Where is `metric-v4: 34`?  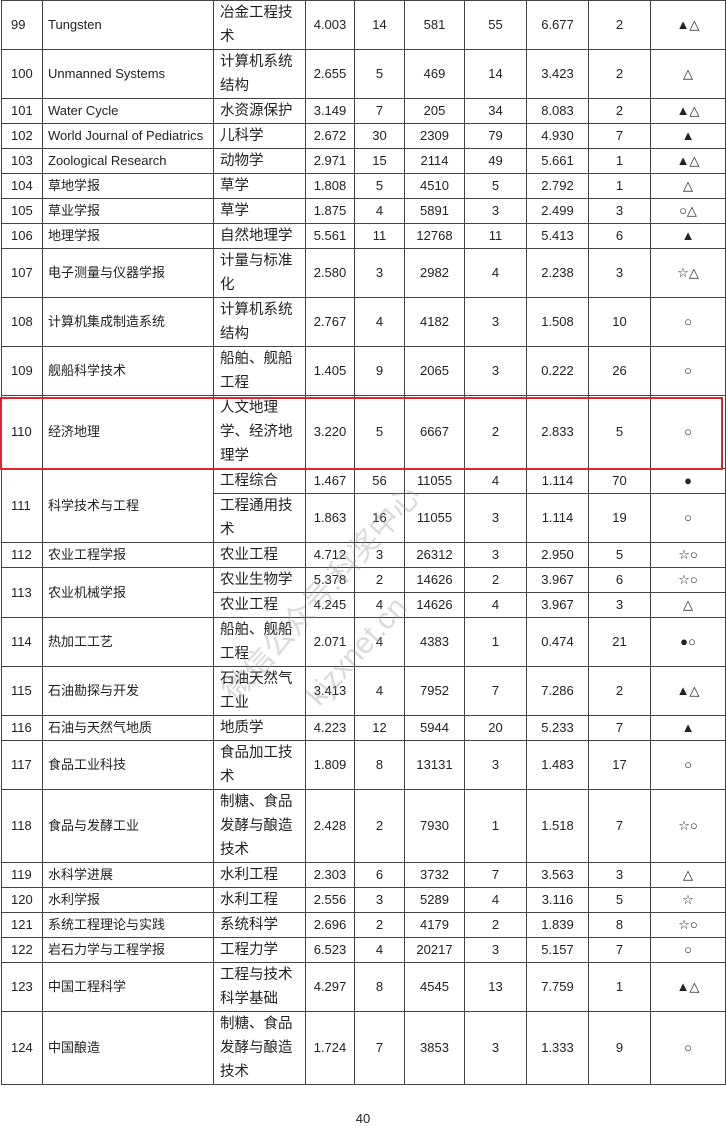 metric-v4: 34 is located at coordinates (495, 111).